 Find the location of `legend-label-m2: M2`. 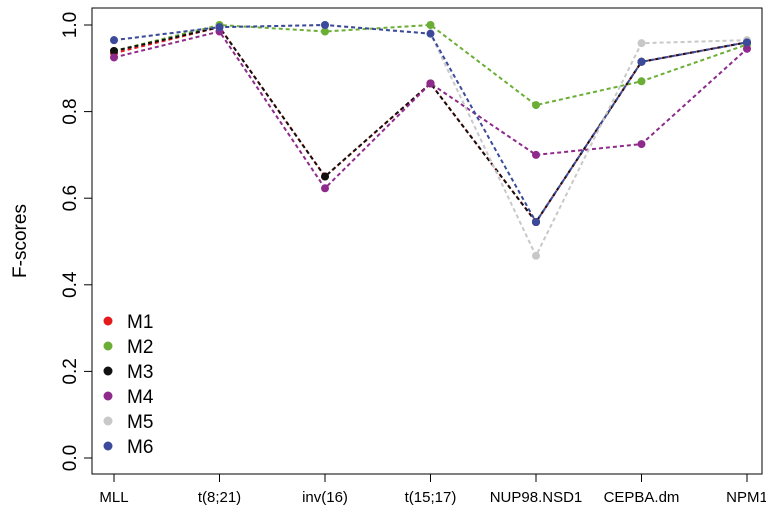

legend-label-m2: M2 is located at coordinates (140, 347).